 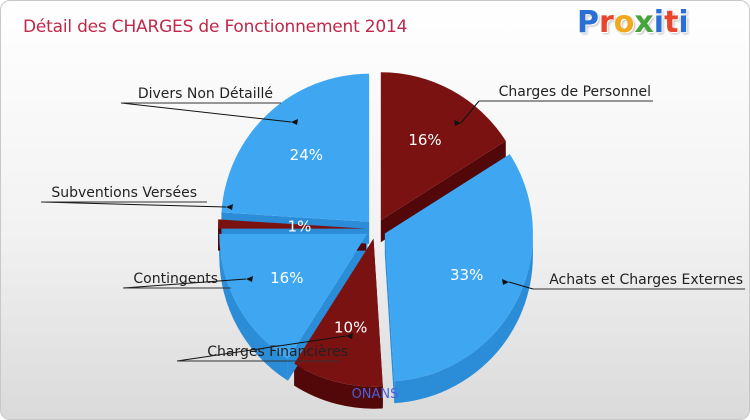 What do you see at coordinates (644, 22) in the screenshot?
I see `logo-letter: x` at bounding box center [644, 22].